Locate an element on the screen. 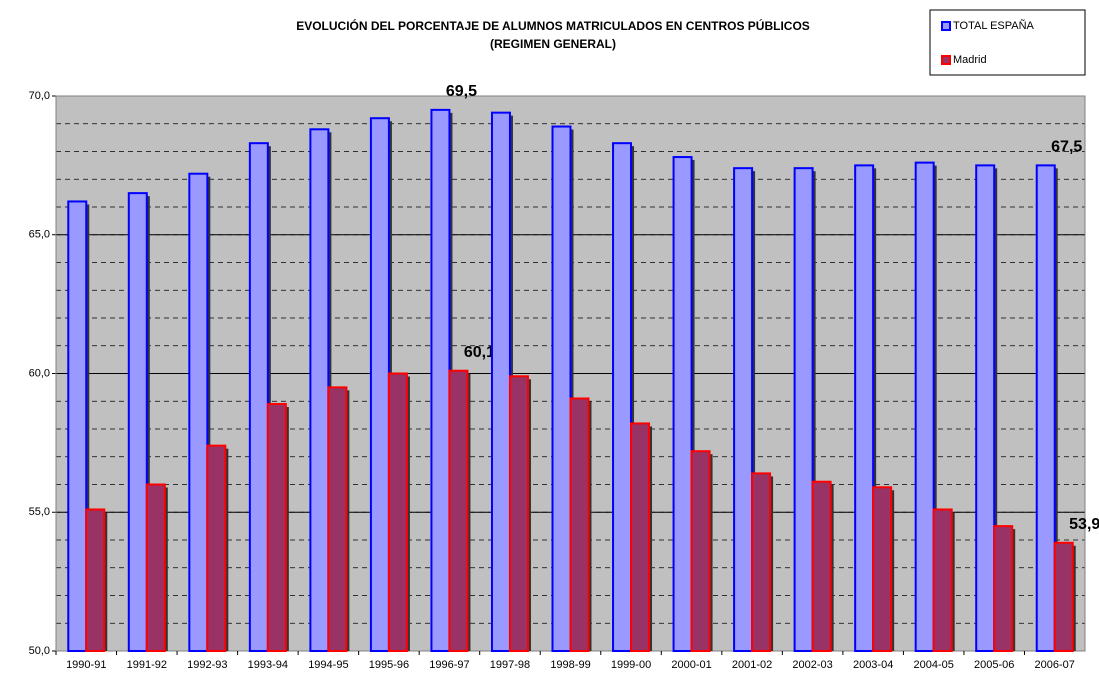  value-label: 60,1 is located at coordinates (479, 352).